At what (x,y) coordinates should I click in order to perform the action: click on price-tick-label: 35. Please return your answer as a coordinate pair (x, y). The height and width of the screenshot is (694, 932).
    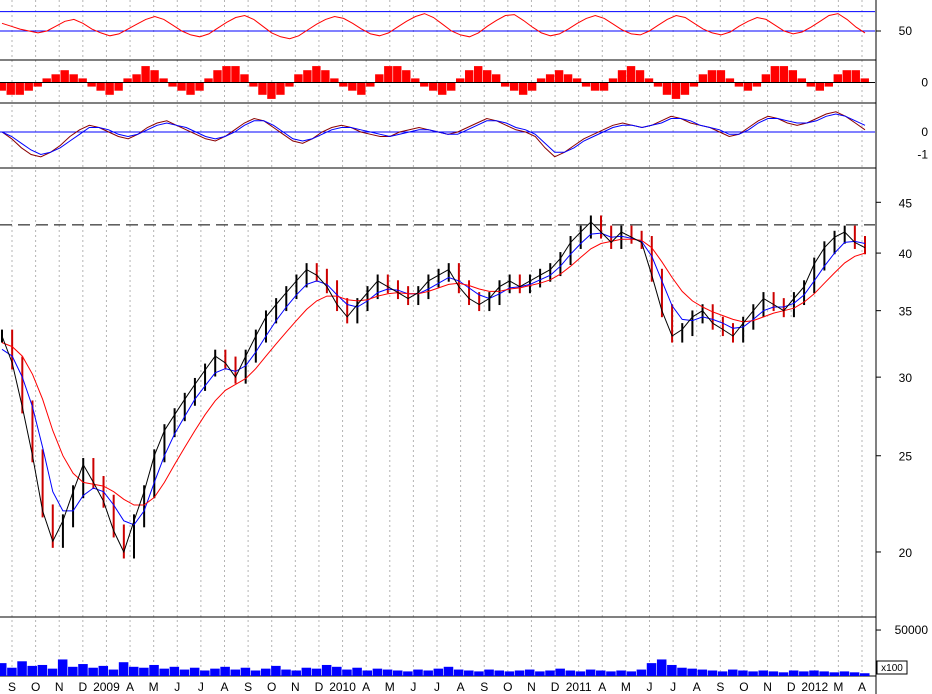
    Looking at the image, I should click on (906, 312).